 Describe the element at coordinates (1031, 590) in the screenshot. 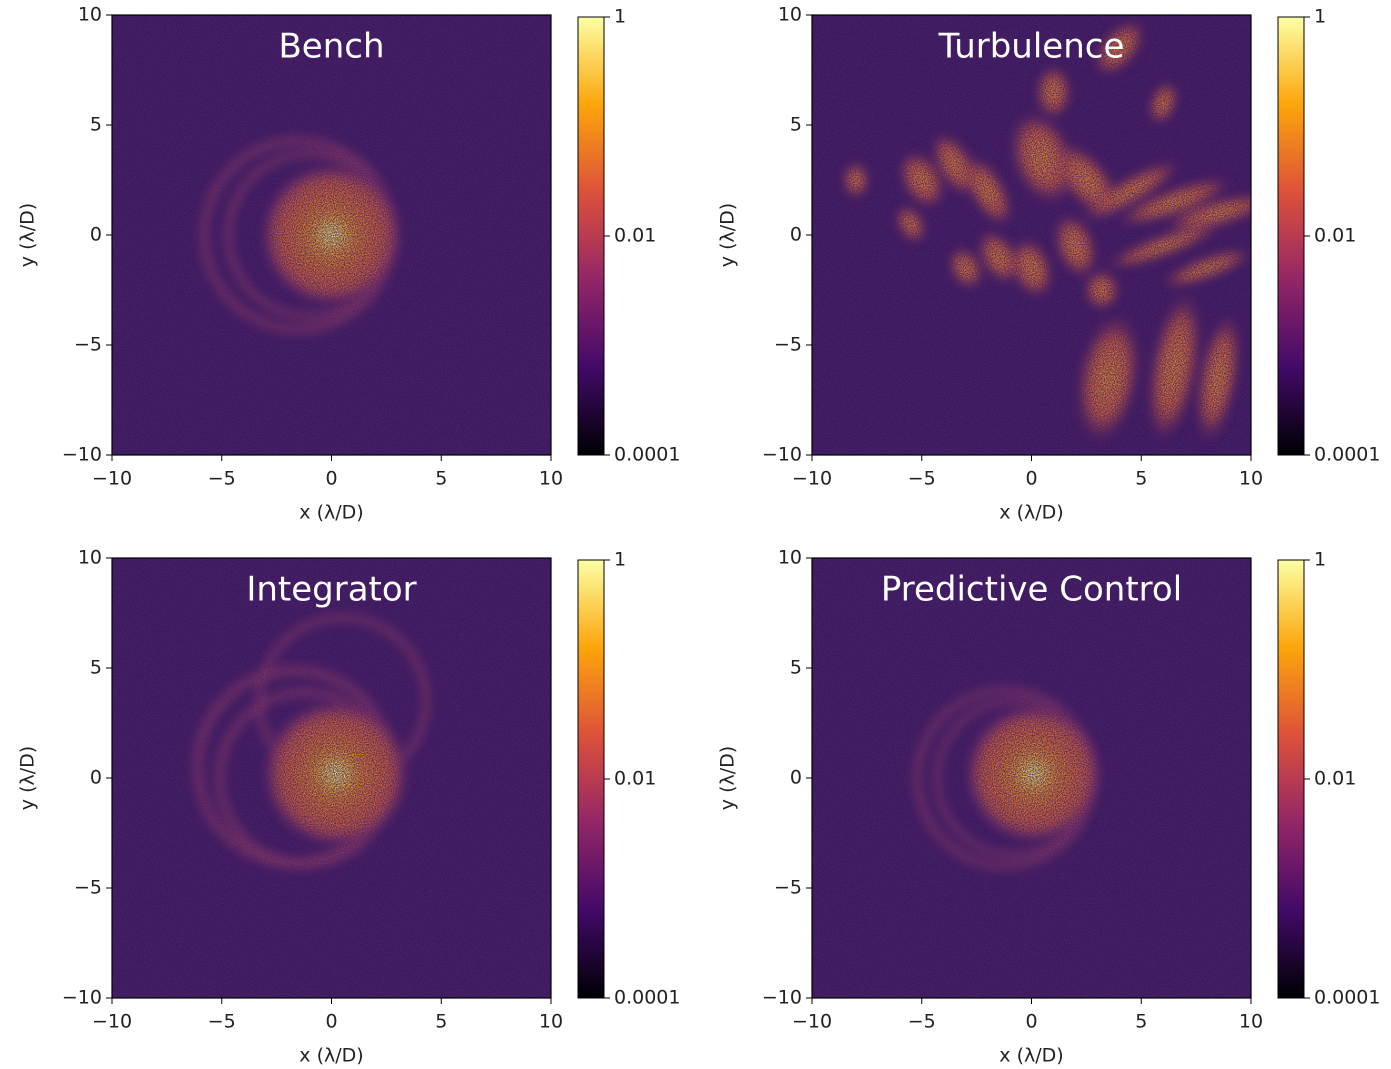

I see `panel-title: Predictive Control` at that location.